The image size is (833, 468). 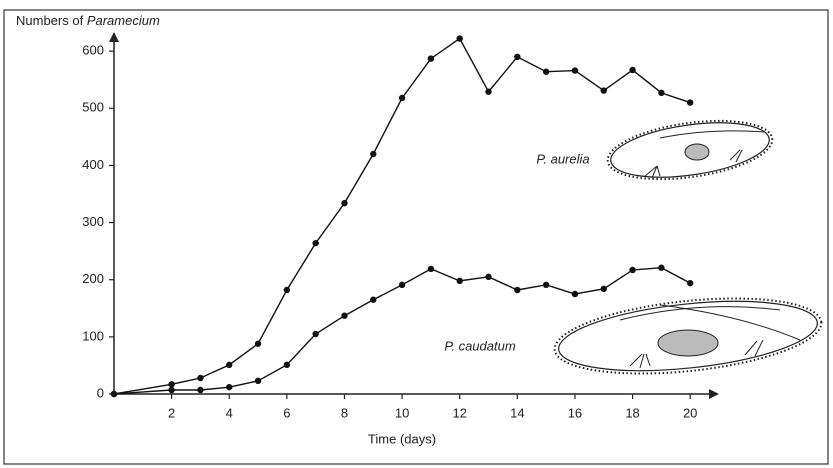 What do you see at coordinates (286, 412) in the screenshot?
I see `x-tick-label: 6` at bounding box center [286, 412].